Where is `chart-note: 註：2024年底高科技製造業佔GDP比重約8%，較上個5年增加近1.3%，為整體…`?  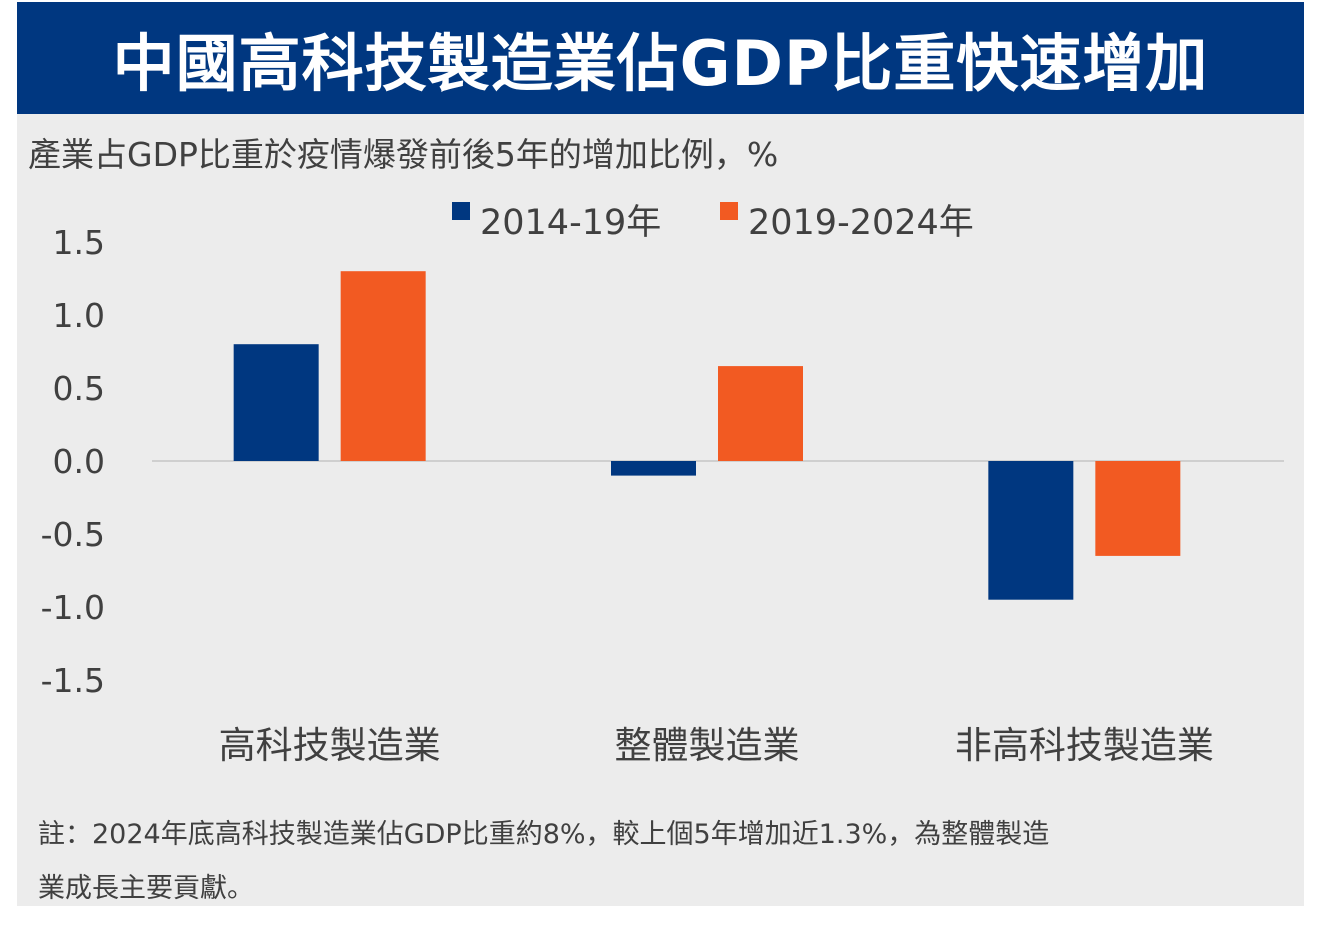 chart-note: 註：2024年底高科技製造業佔GDP比重約8%，較上個5年增加近1.3%，為整體… is located at coordinates (669, 862).